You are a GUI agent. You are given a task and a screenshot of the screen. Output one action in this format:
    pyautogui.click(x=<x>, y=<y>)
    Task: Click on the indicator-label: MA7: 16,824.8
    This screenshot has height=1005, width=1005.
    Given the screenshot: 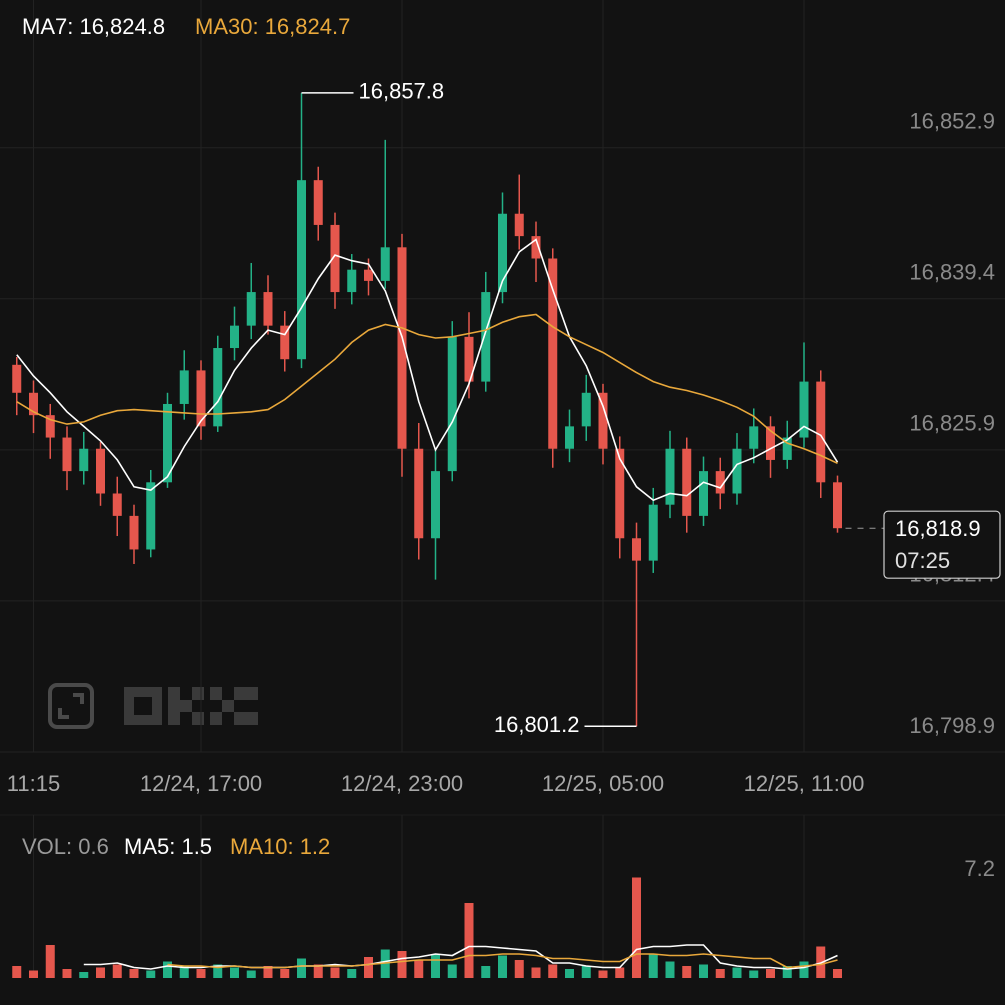 What is the action you would take?
    pyautogui.click(x=93, y=26)
    